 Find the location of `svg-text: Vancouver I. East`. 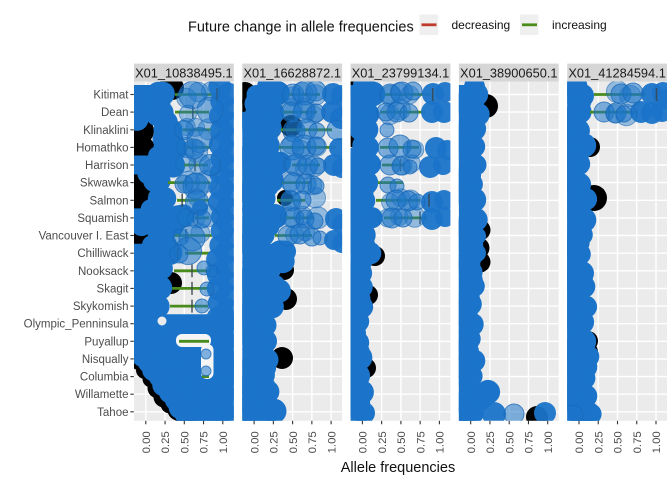

svg-text: Vancouver I. East is located at coordinates (84, 237).